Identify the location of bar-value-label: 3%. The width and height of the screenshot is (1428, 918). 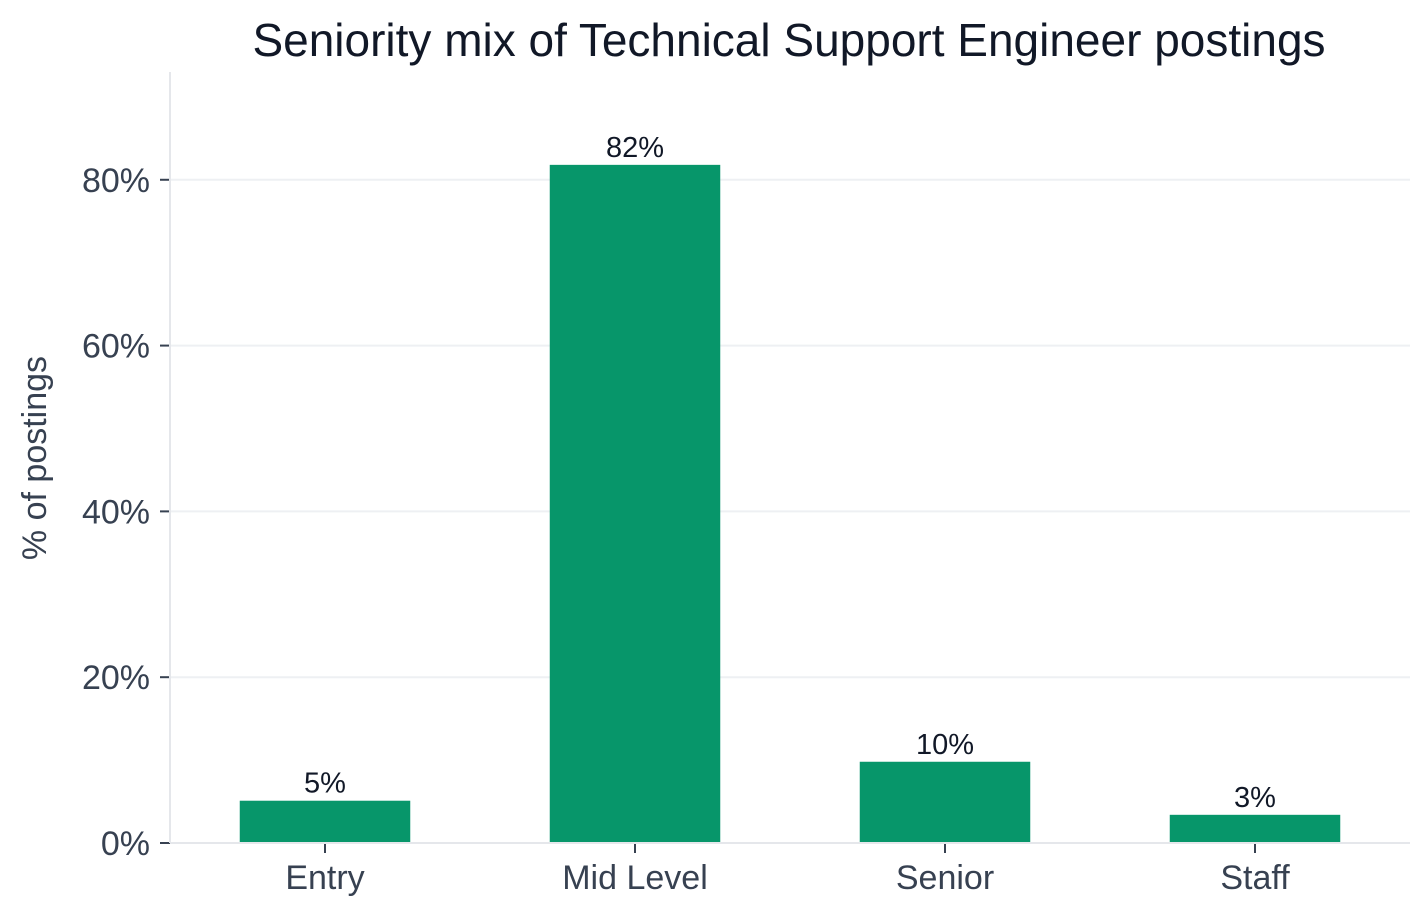
(1255, 798).